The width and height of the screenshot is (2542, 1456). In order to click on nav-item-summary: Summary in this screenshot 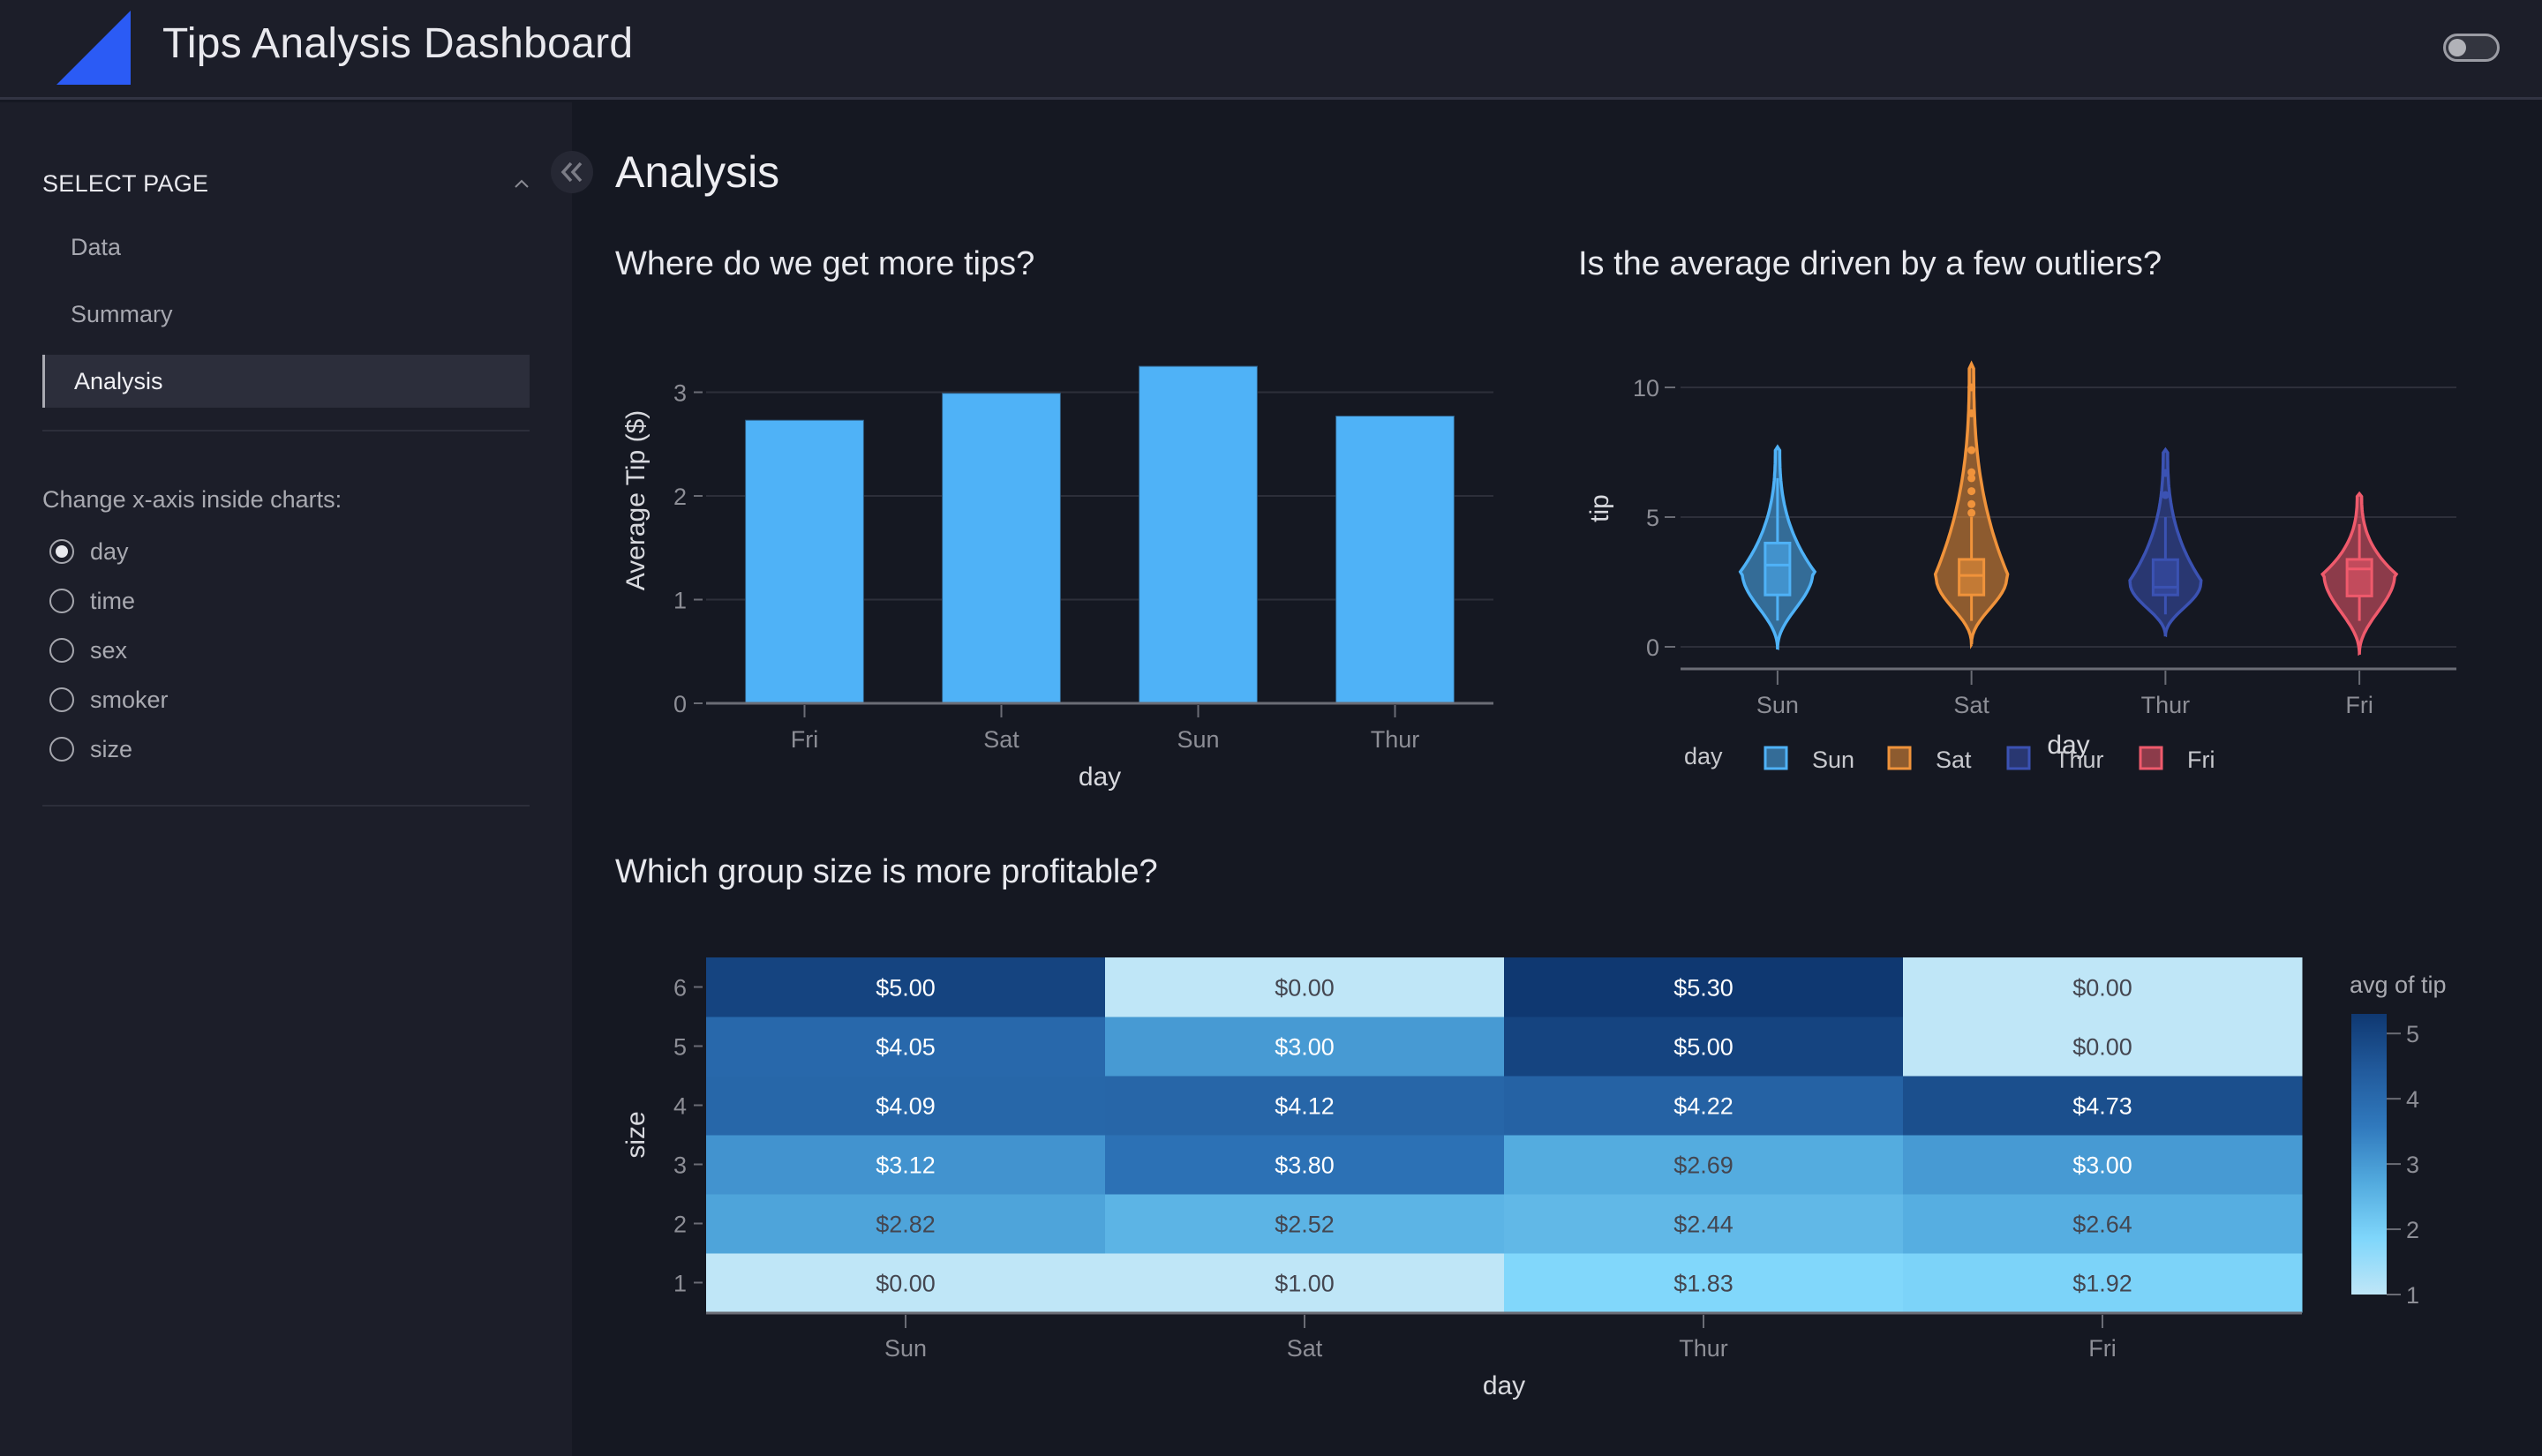, I will do `click(286, 314)`.